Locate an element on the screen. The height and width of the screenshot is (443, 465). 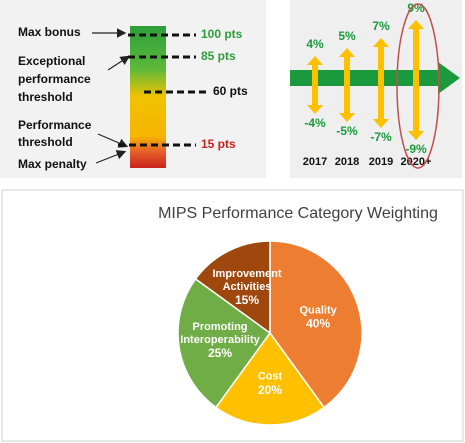
bonus-label: 9% is located at coordinates (416, 8).